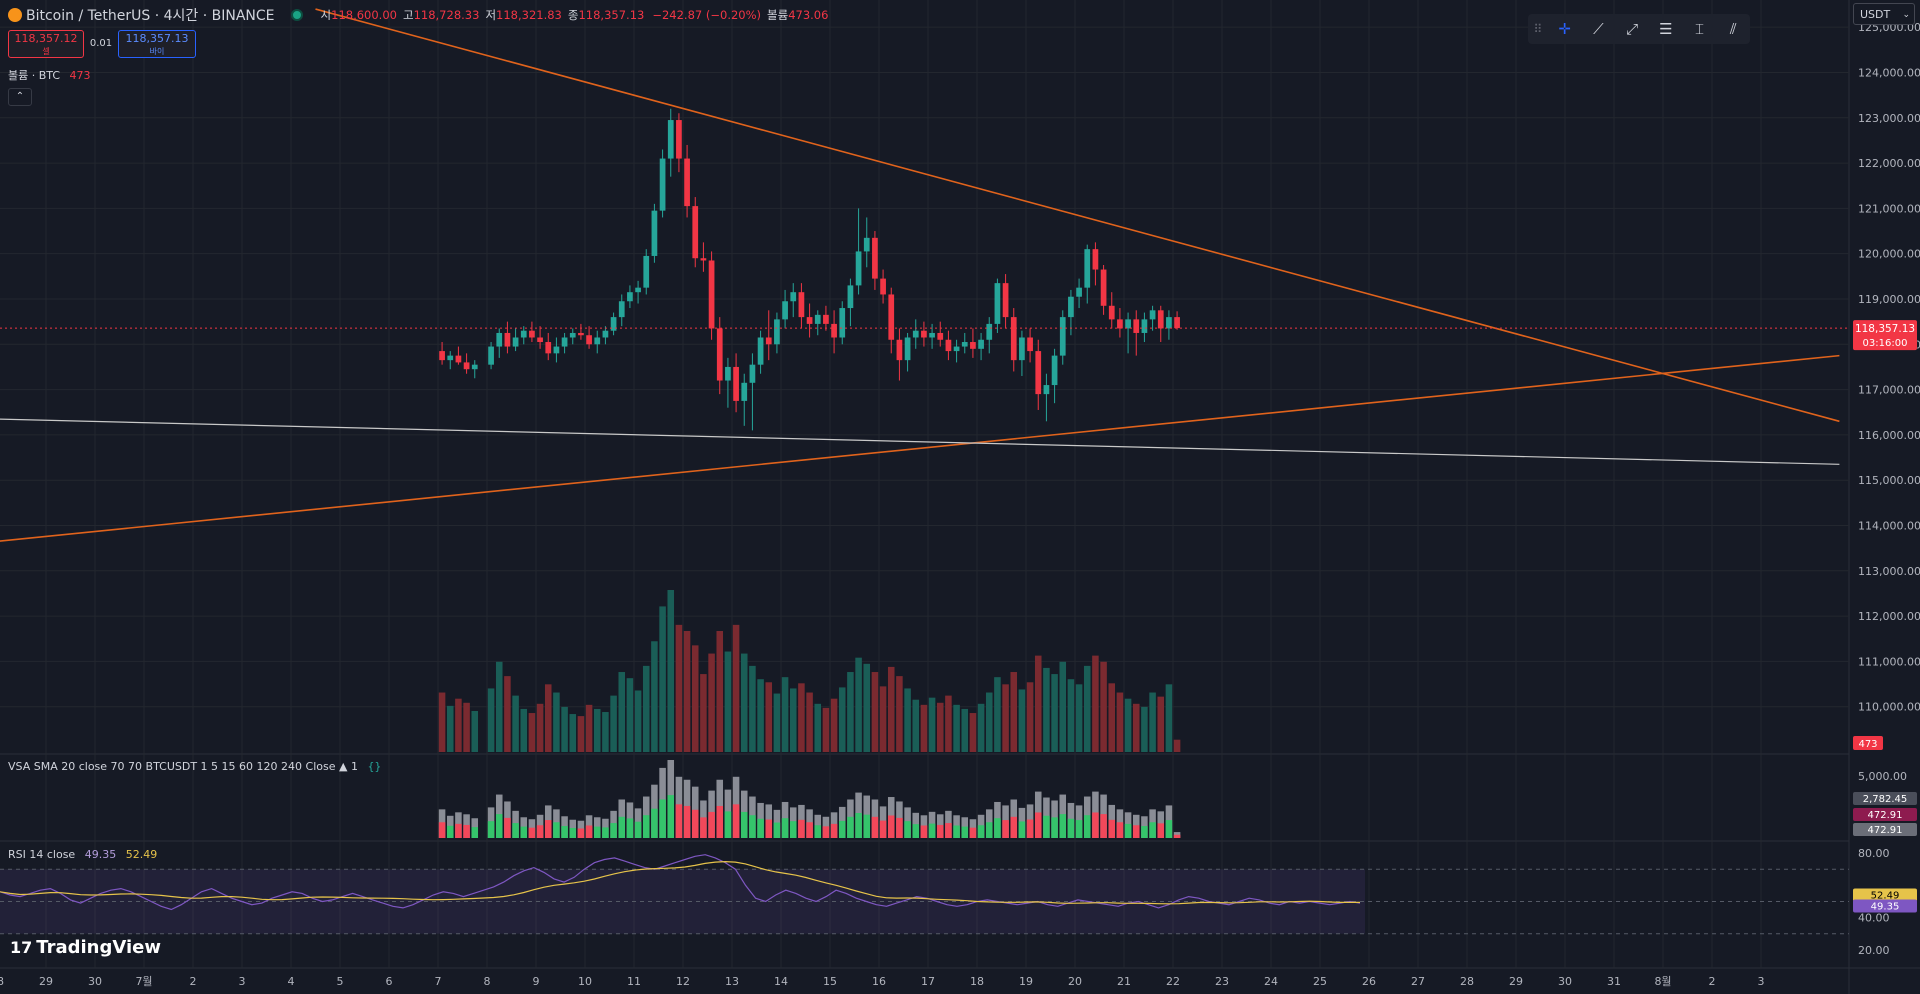 Image resolution: width=1920 pixels, height=994 pixels. I want to click on price-tick-label: 114,000.00, so click(1889, 525).